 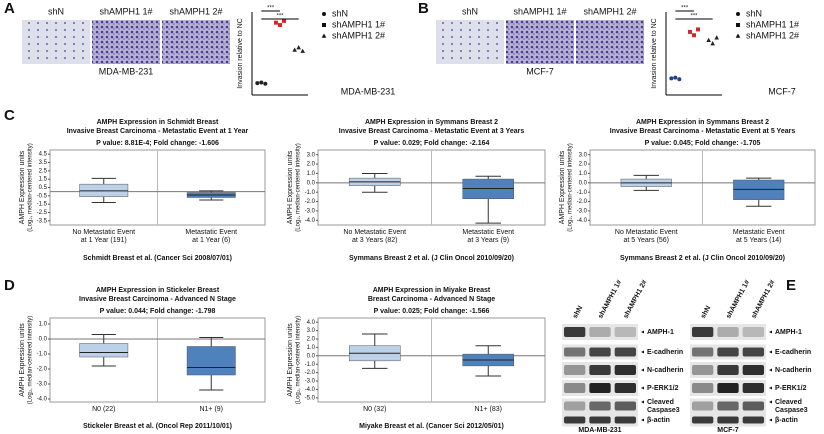 I want to click on panel-label: A, so click(x=9, y=8).